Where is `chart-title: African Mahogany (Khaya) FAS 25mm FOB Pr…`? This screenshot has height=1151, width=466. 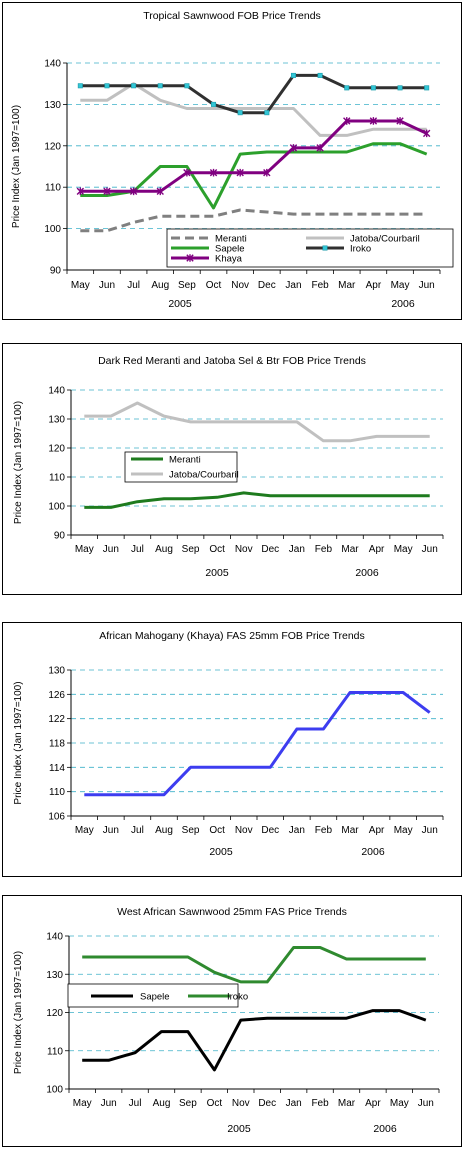
chart-title: African Mahogany (Khaya) FAS 25mm FOB Pr… is located at coordinates (232, 636).